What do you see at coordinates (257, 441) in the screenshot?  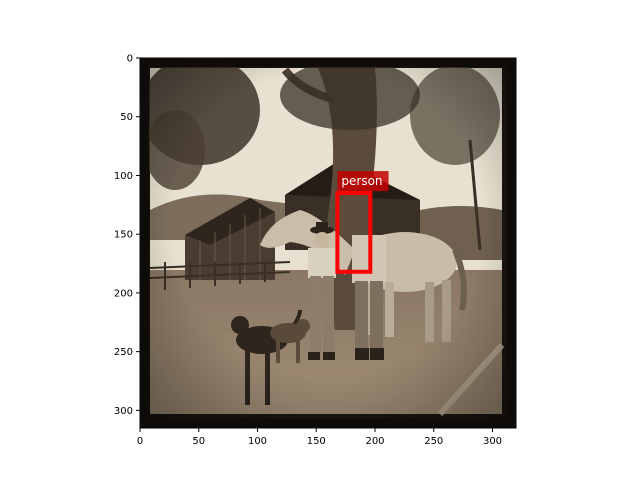 I see `x-tick-label: 100` at bounding box center [257, 441].